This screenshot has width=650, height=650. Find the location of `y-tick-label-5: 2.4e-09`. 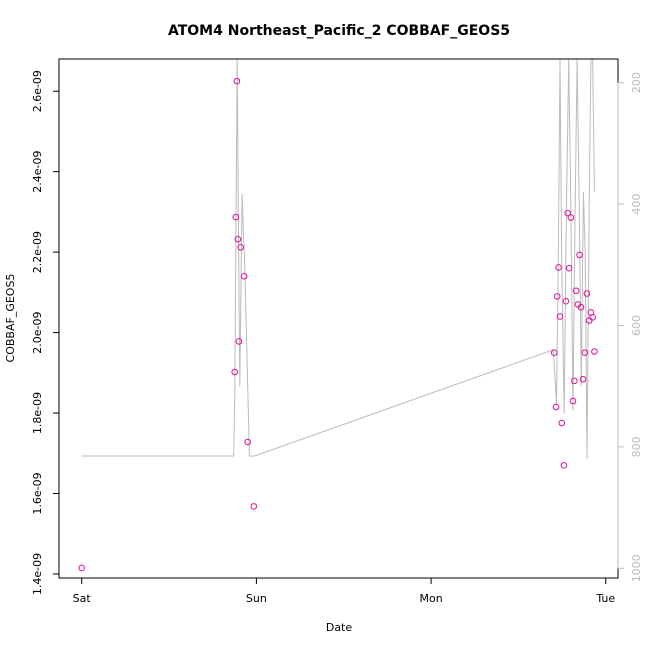

y-tick-label-5: 2.4e-09 is located at coordinates (37, 172).